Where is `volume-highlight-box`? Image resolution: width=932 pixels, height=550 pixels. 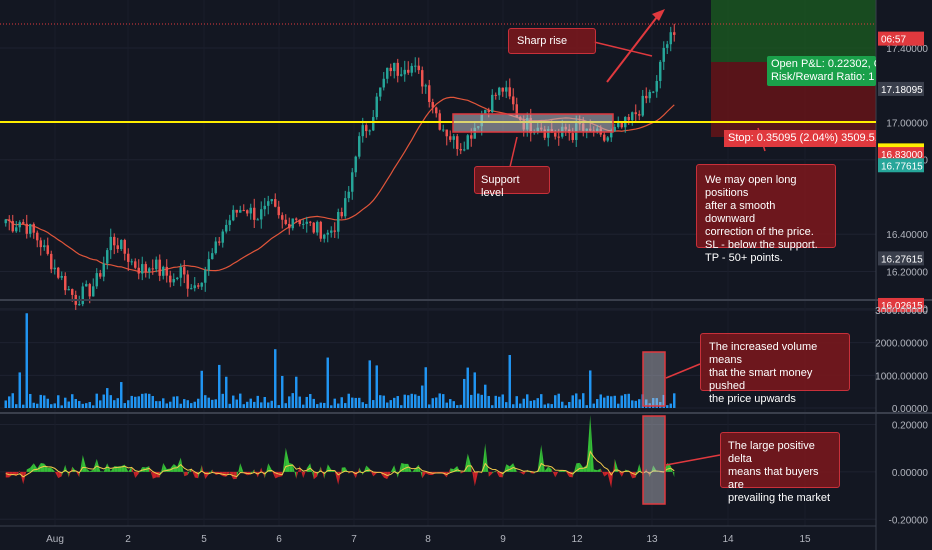 volume-highlight-box is located at coordinates (654, 379).